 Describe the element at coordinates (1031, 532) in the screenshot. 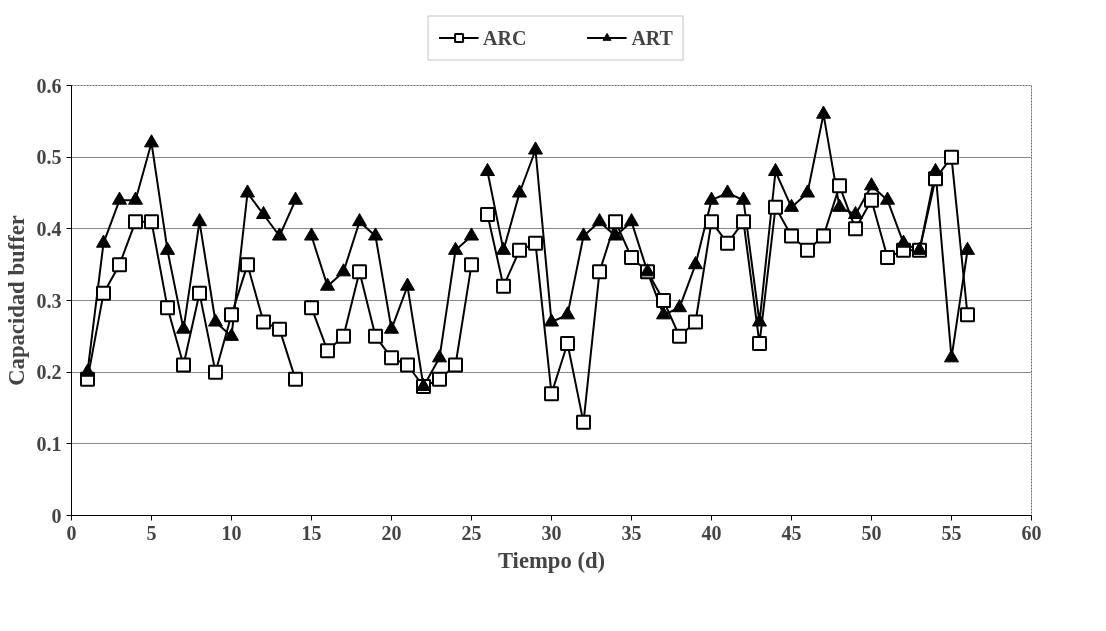

I see `x-tick-label: 60` at that location.